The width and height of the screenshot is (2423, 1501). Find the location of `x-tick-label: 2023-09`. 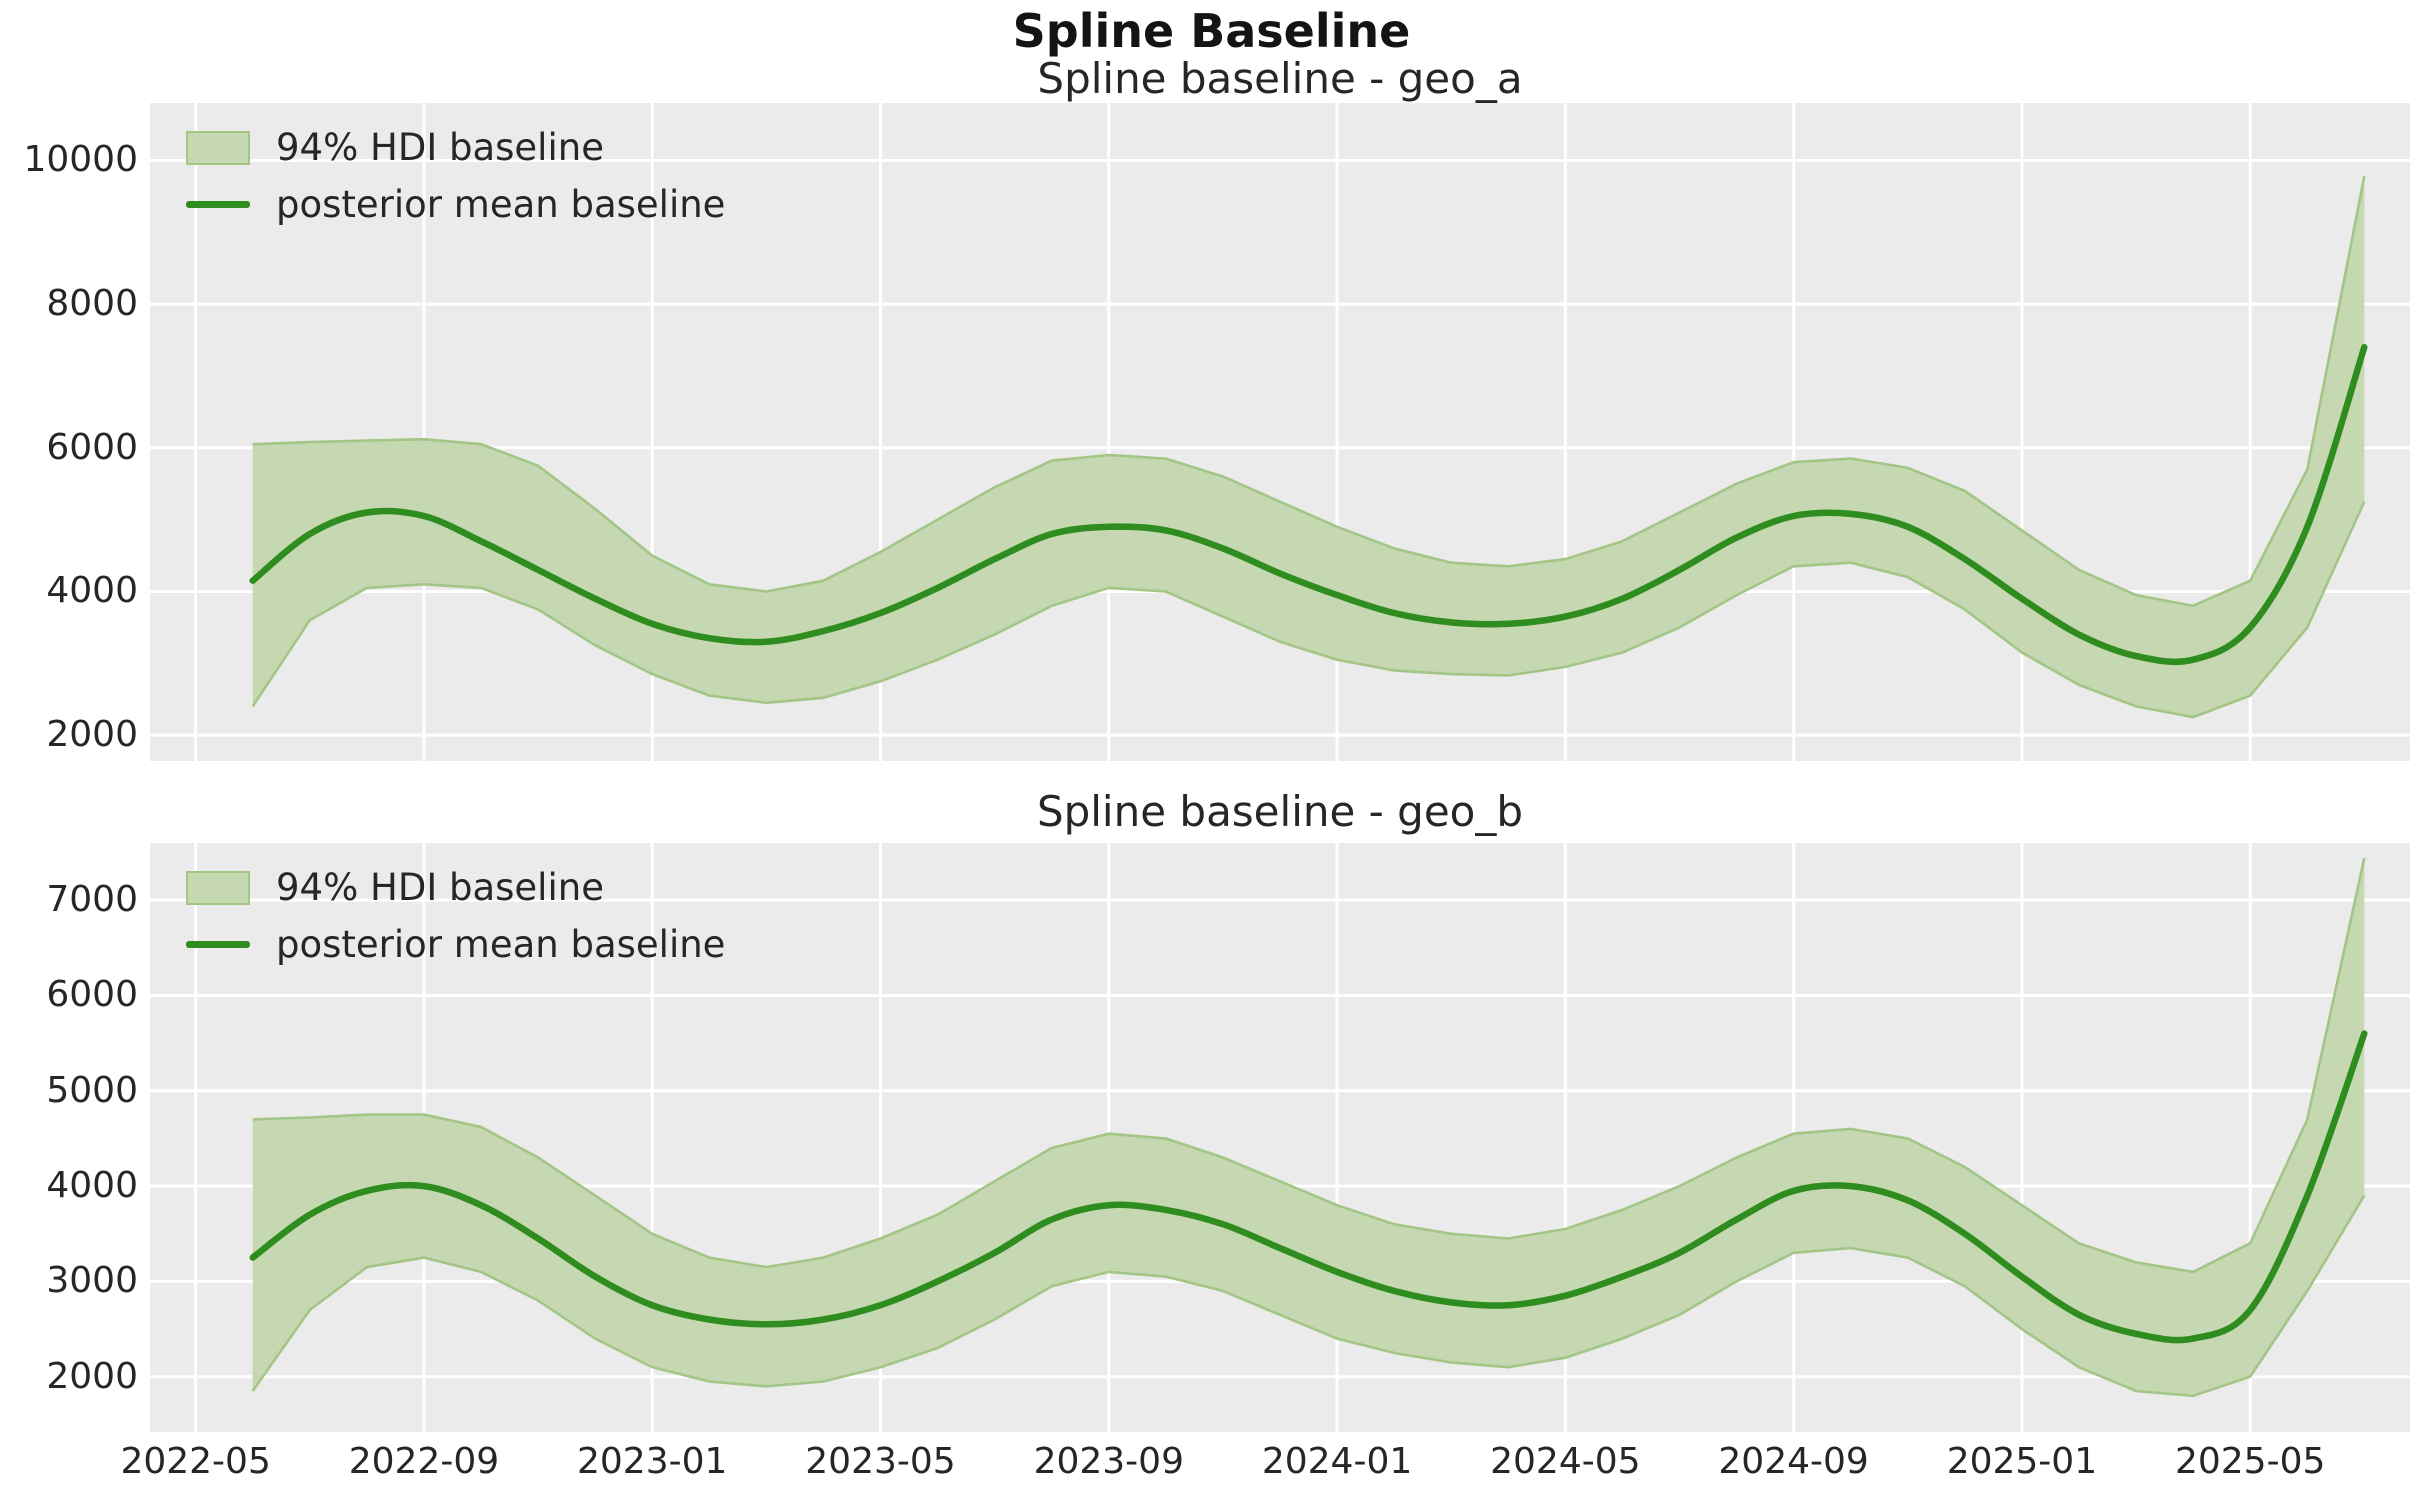

x-tick-label: 2023-09 is located at coordinates (1108, 1461).